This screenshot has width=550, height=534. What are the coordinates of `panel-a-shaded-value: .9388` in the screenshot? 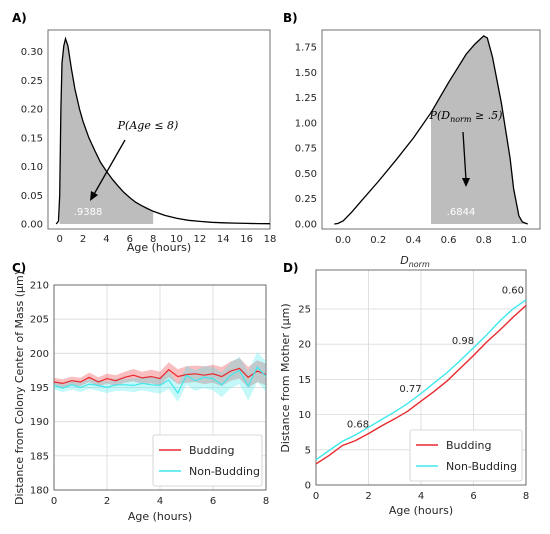 It's located at (88, 212).